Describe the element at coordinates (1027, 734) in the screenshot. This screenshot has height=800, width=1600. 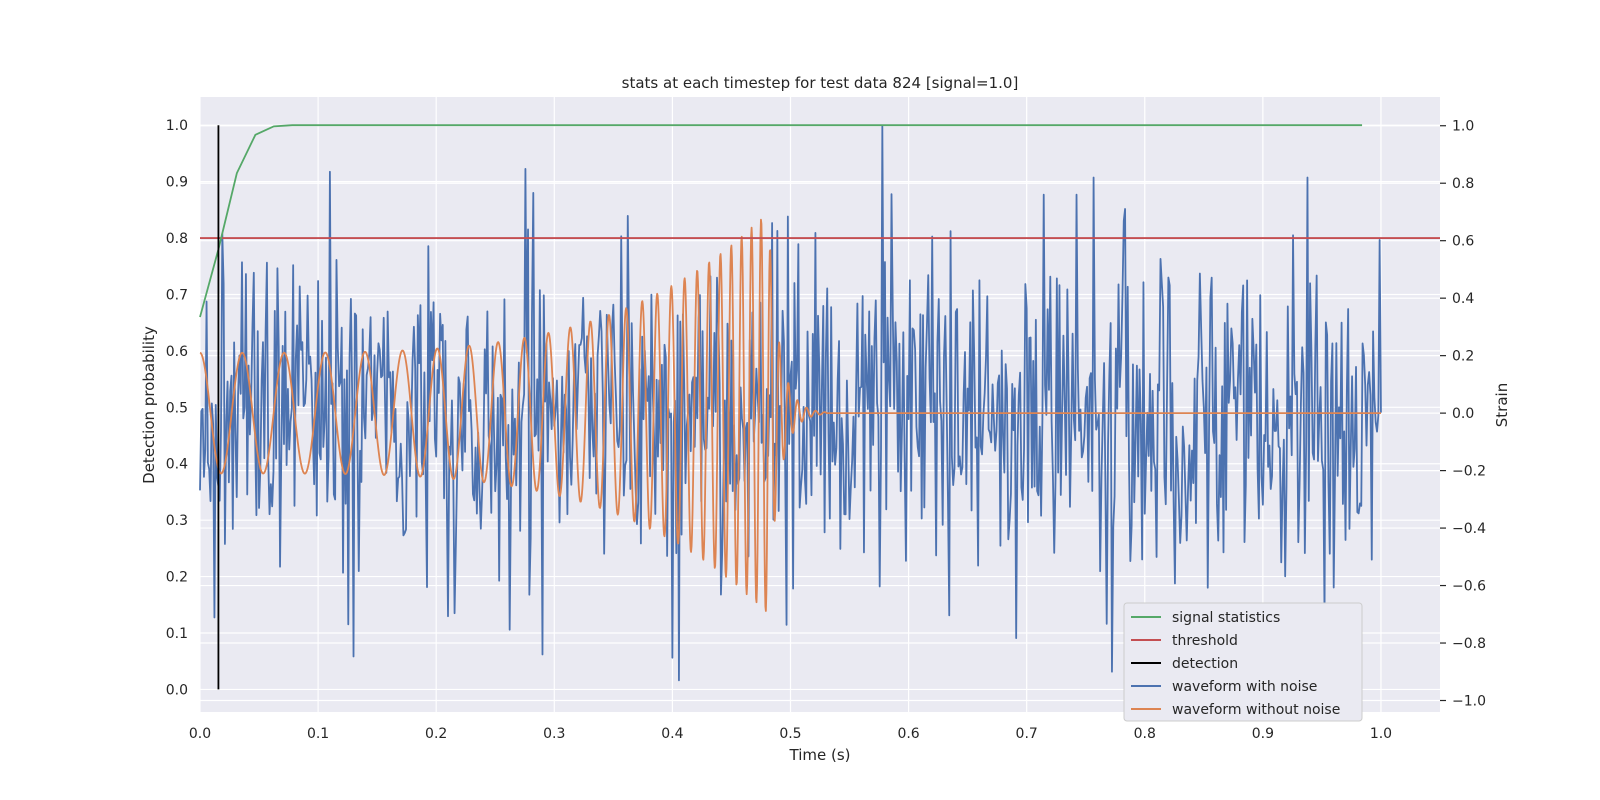
I see `x-tick-label: 0.7` at that location.